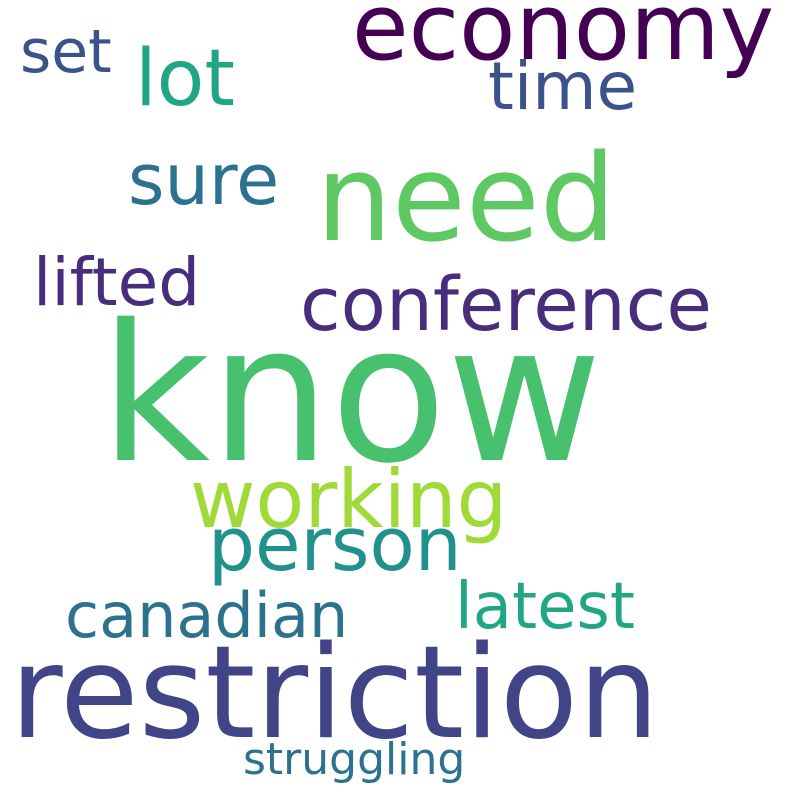 Image resolution: width=800 pixels, height=800 pixels. Describe the element at coordinates (506, 305) in the screenshot. I see `word-conference: conference` at that location.